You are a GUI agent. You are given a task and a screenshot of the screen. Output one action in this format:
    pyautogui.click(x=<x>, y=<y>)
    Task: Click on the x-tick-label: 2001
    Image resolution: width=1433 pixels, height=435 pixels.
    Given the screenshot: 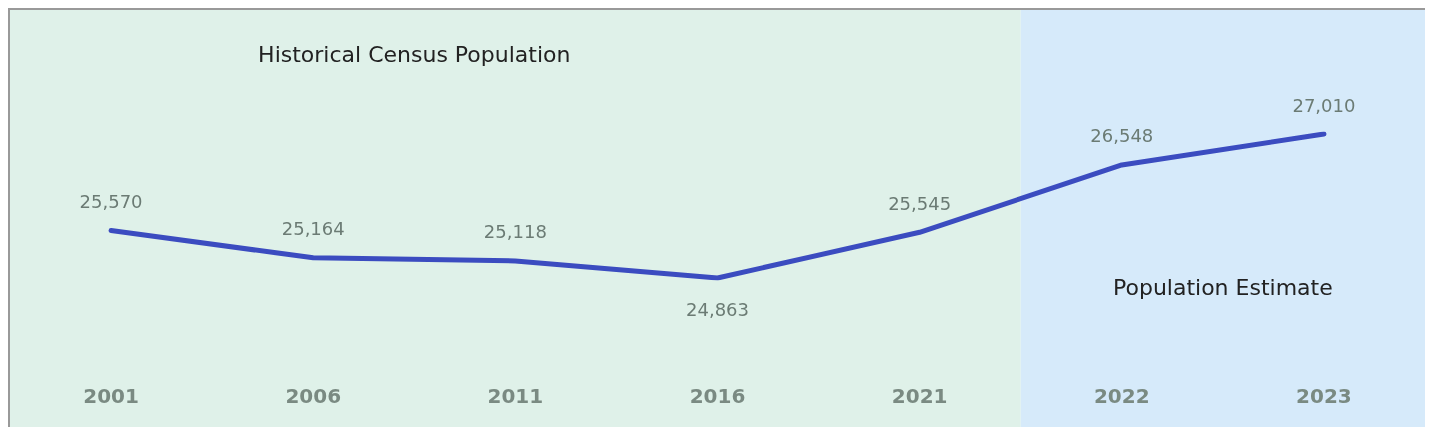 What is the action you would take?
    pyautogui.click(x=111, y=396)
    